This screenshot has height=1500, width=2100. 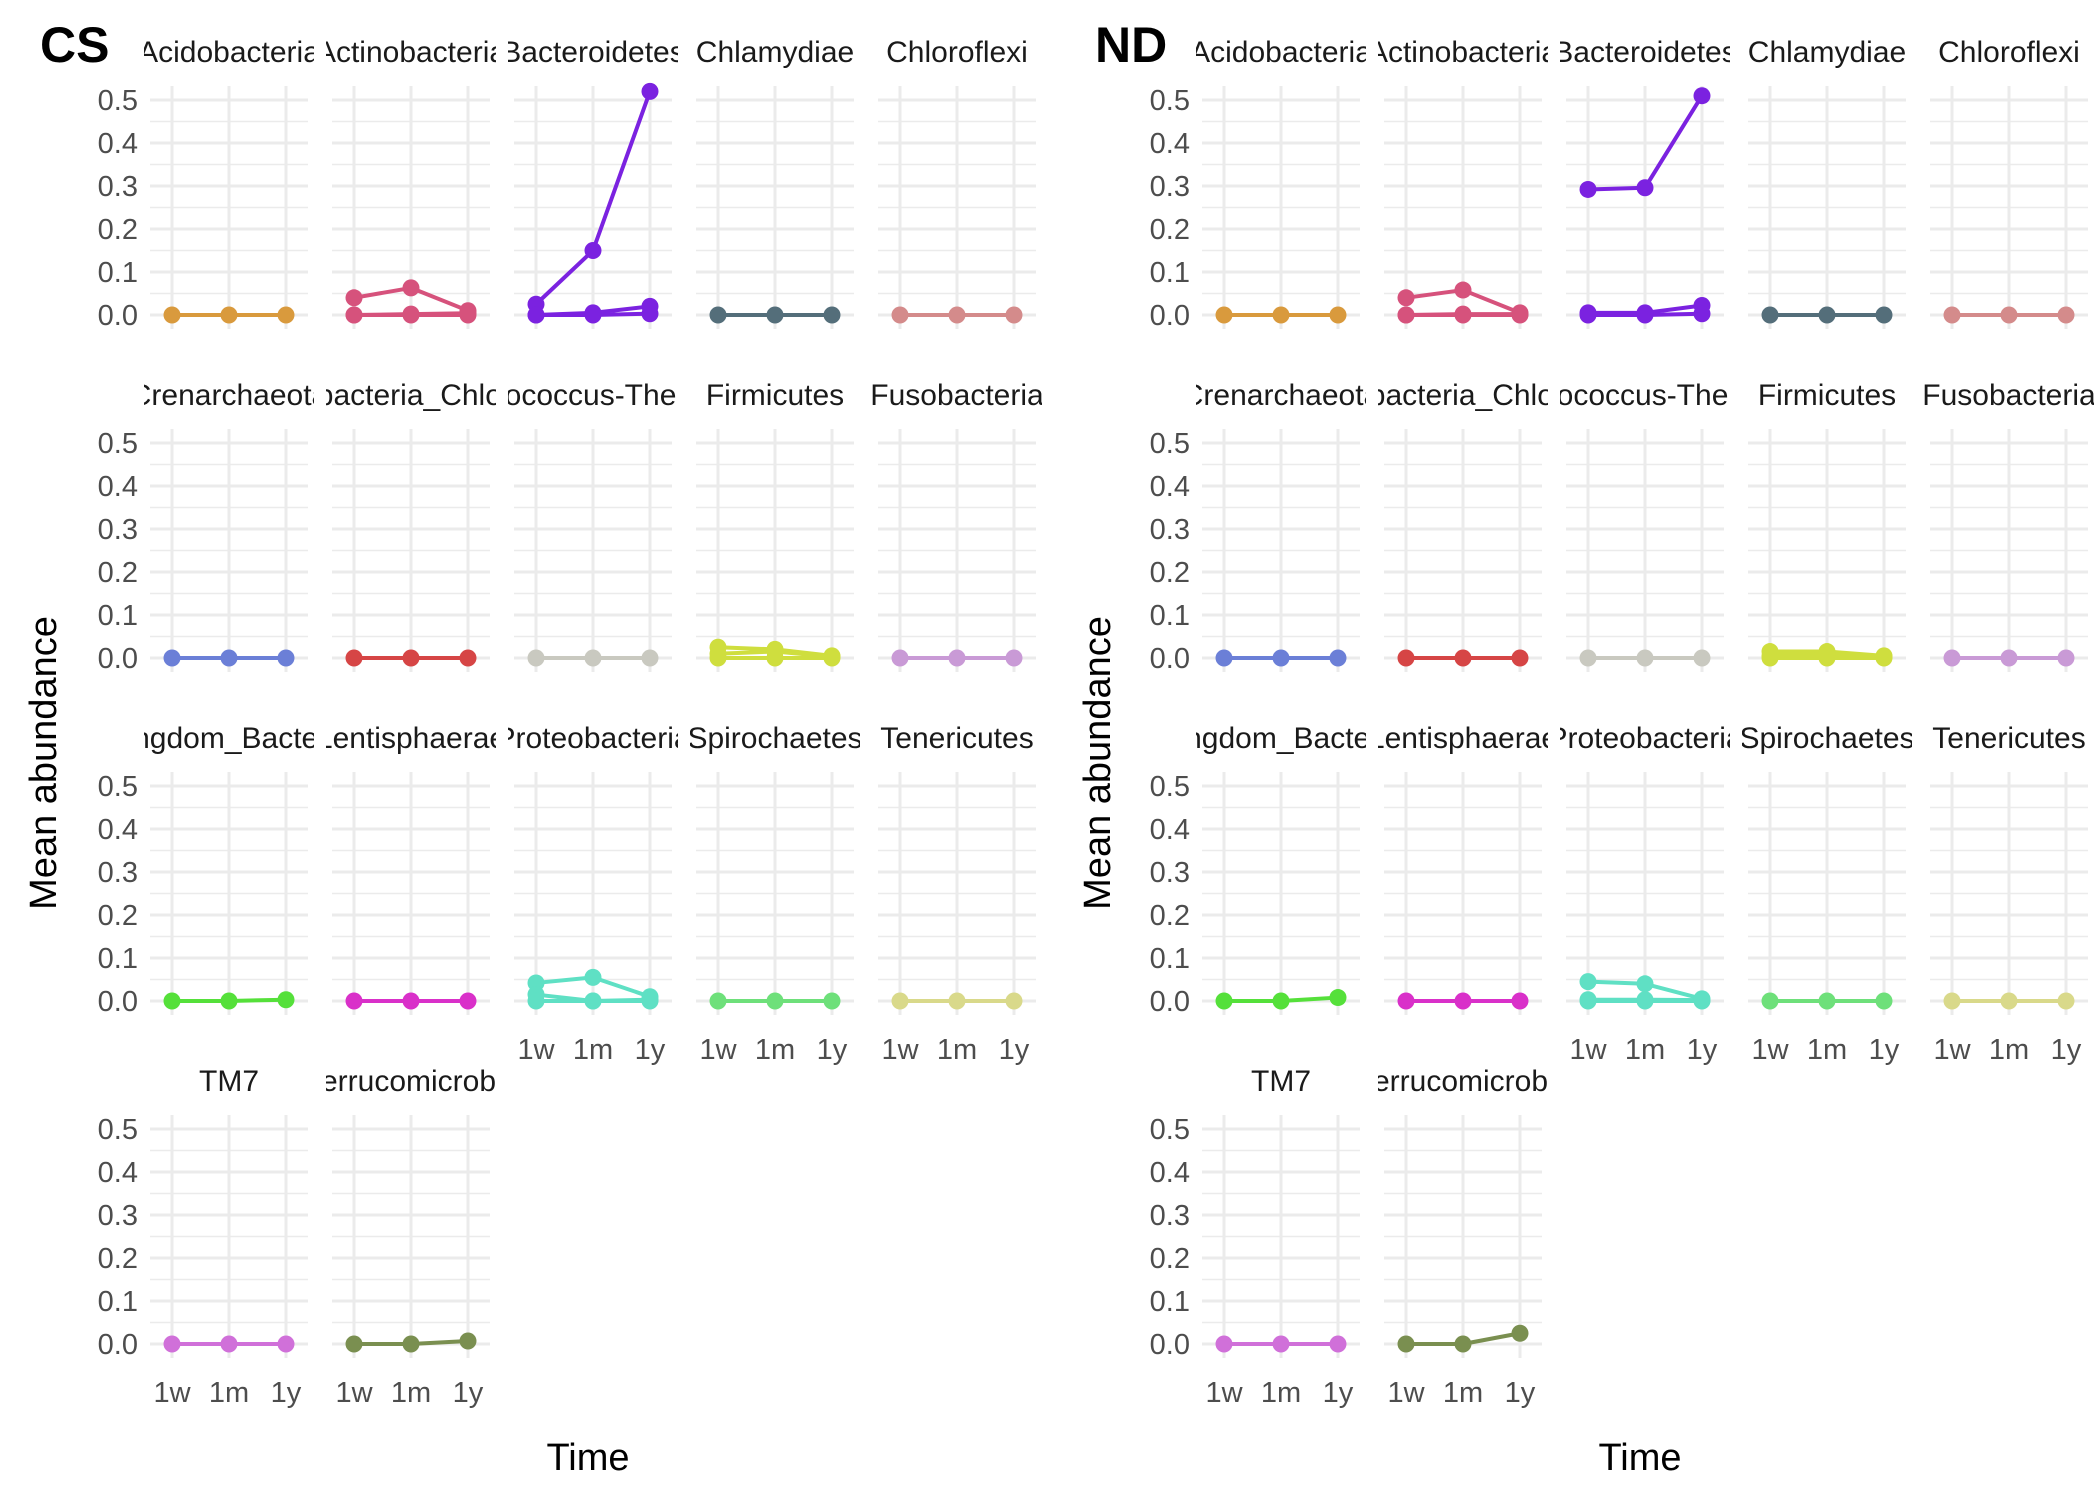 I want to click on facet-strip-label: Proteobacteria, so click(x=1644, y=738).